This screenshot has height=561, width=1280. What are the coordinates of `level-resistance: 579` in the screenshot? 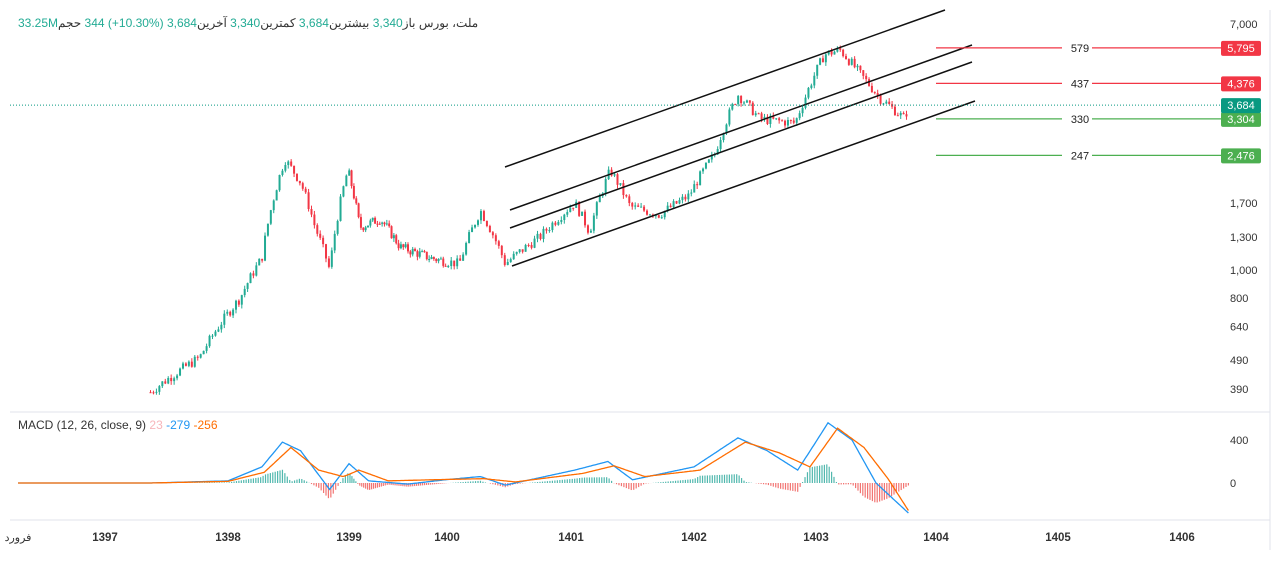 It's located at (1079, 47).